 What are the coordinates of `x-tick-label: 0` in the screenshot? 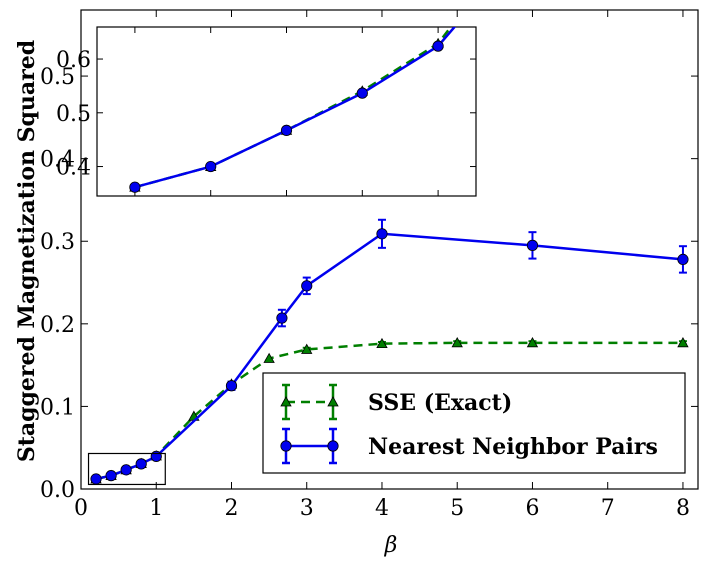 It's located at (81, 508).